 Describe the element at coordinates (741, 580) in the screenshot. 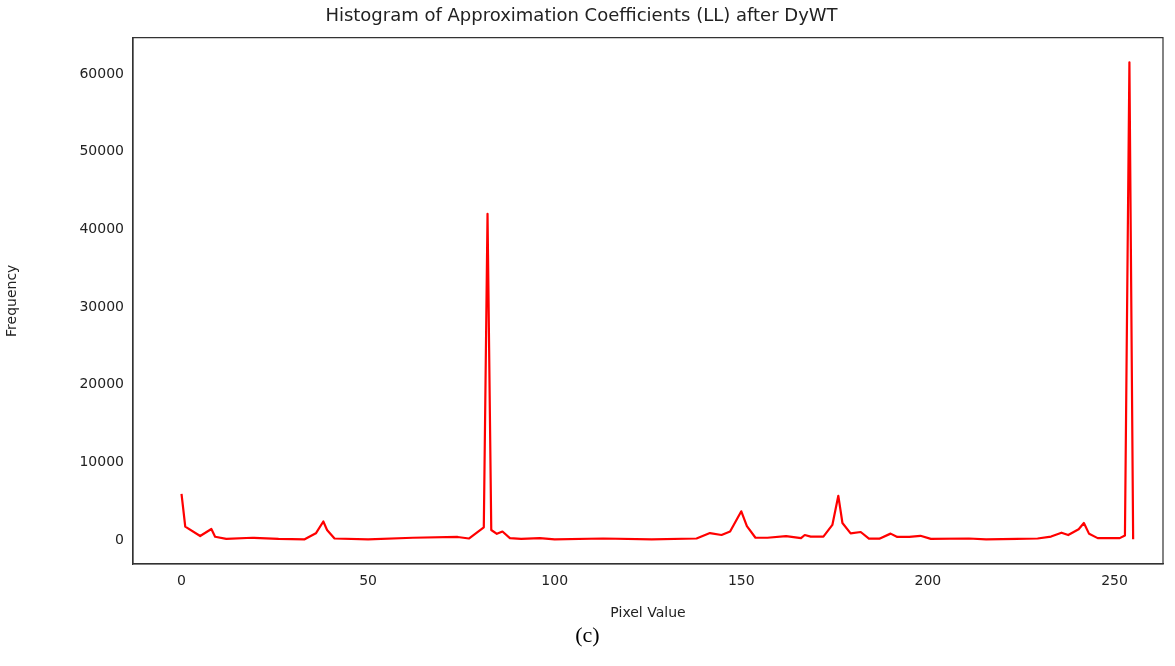

I see `x-tick-label: 150` at that location.